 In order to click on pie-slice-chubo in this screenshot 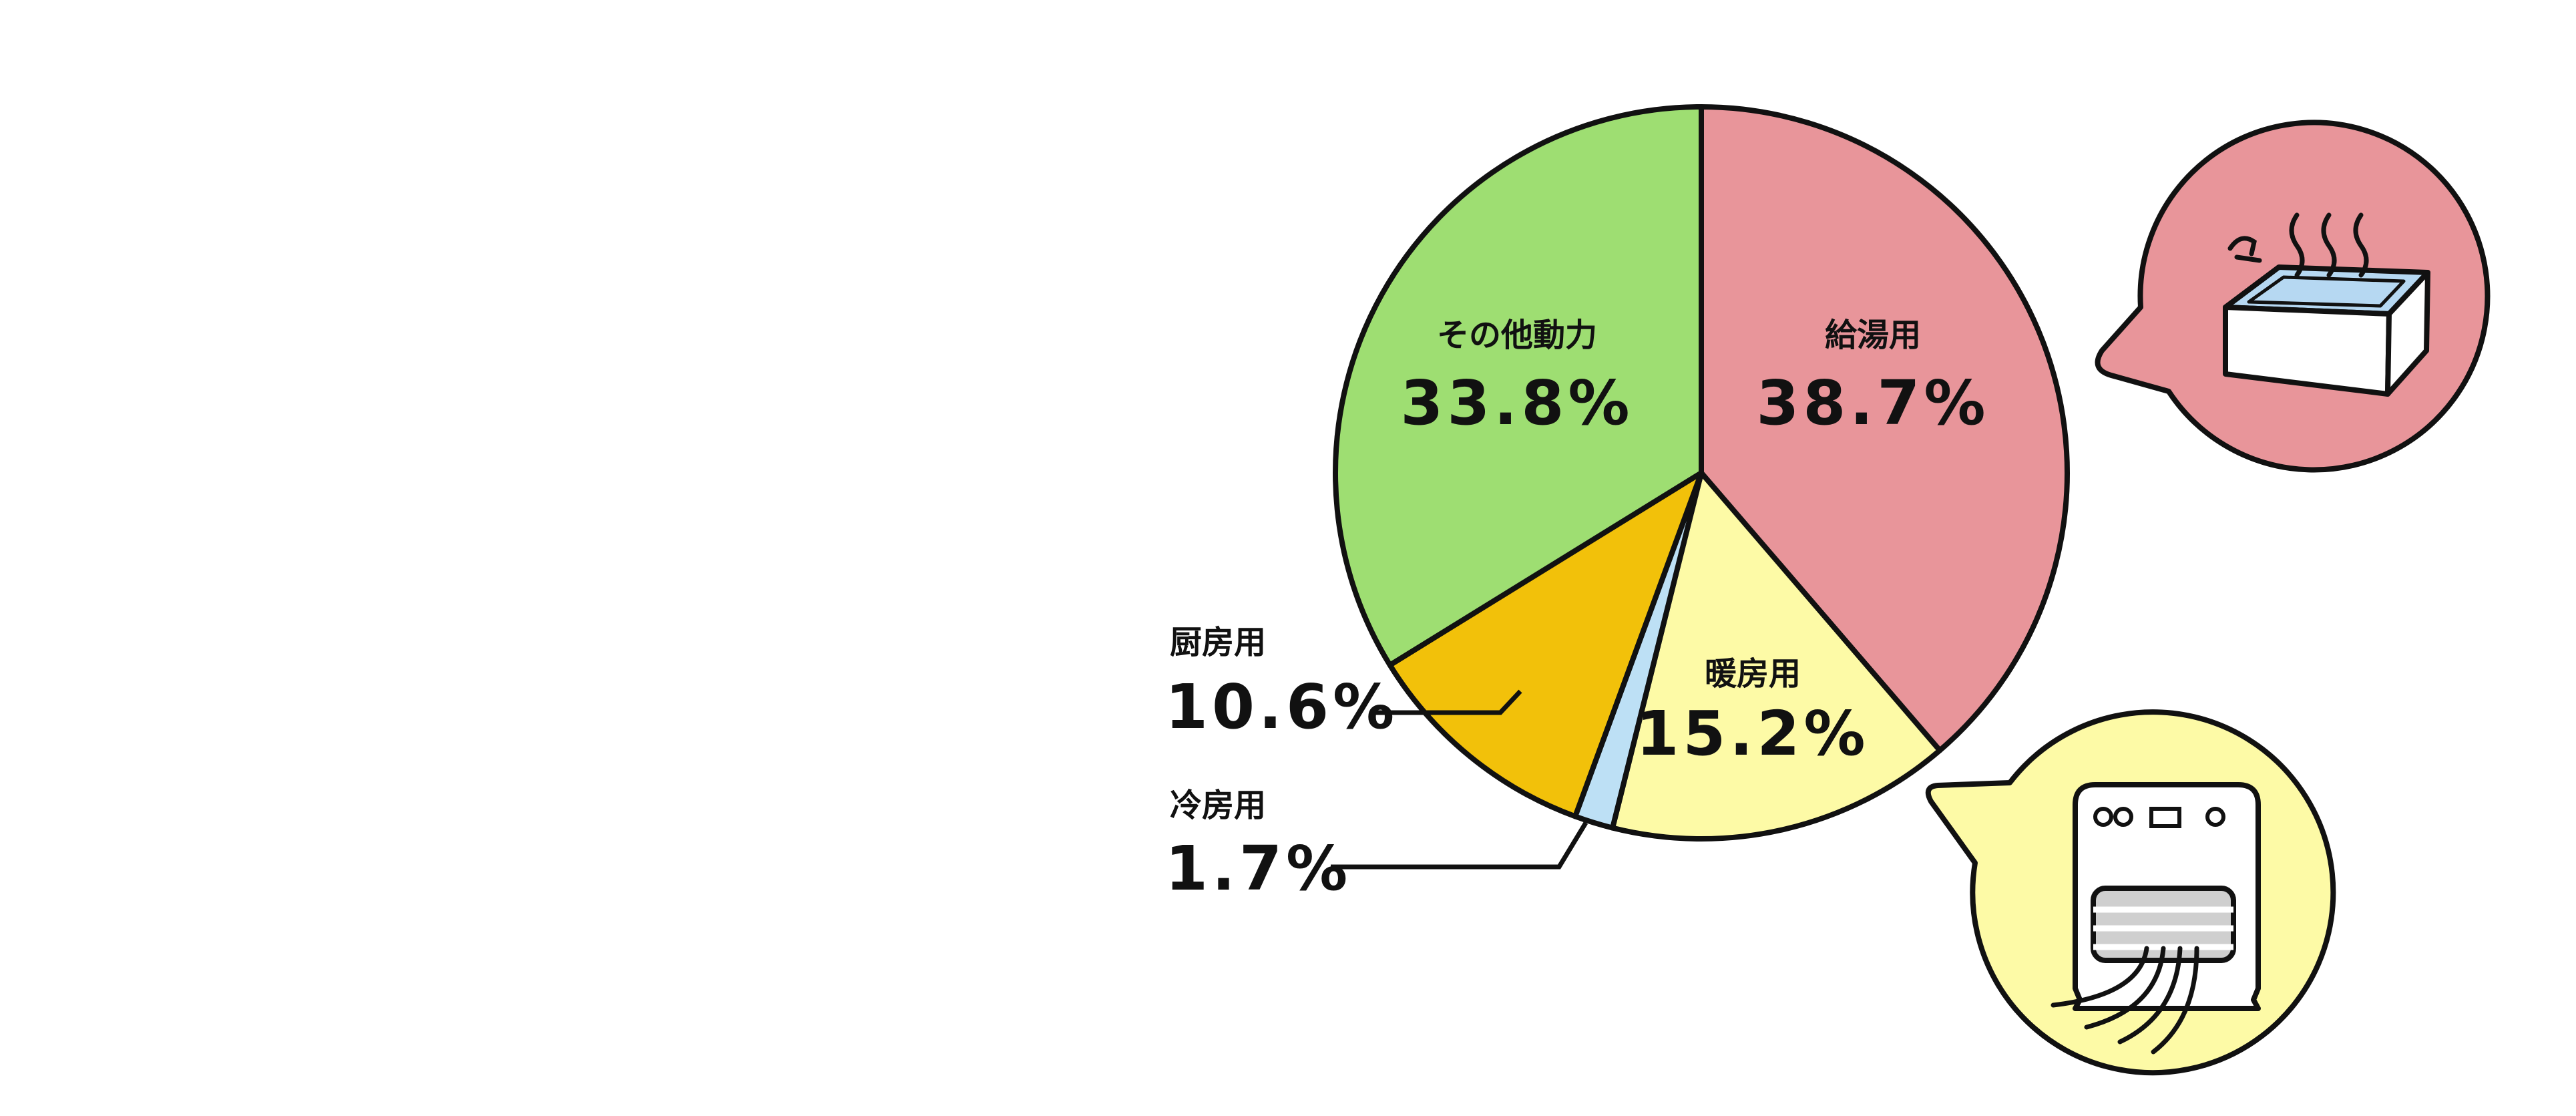, I will do `click(1546, 644)`.